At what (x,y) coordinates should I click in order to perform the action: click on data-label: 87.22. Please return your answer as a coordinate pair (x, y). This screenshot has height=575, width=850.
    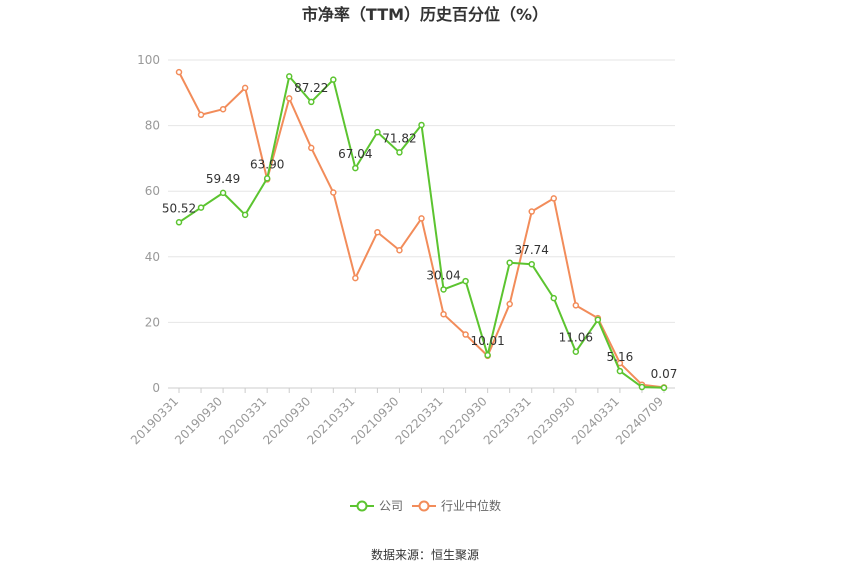
    Looking at the image, I should click on (311, 88).